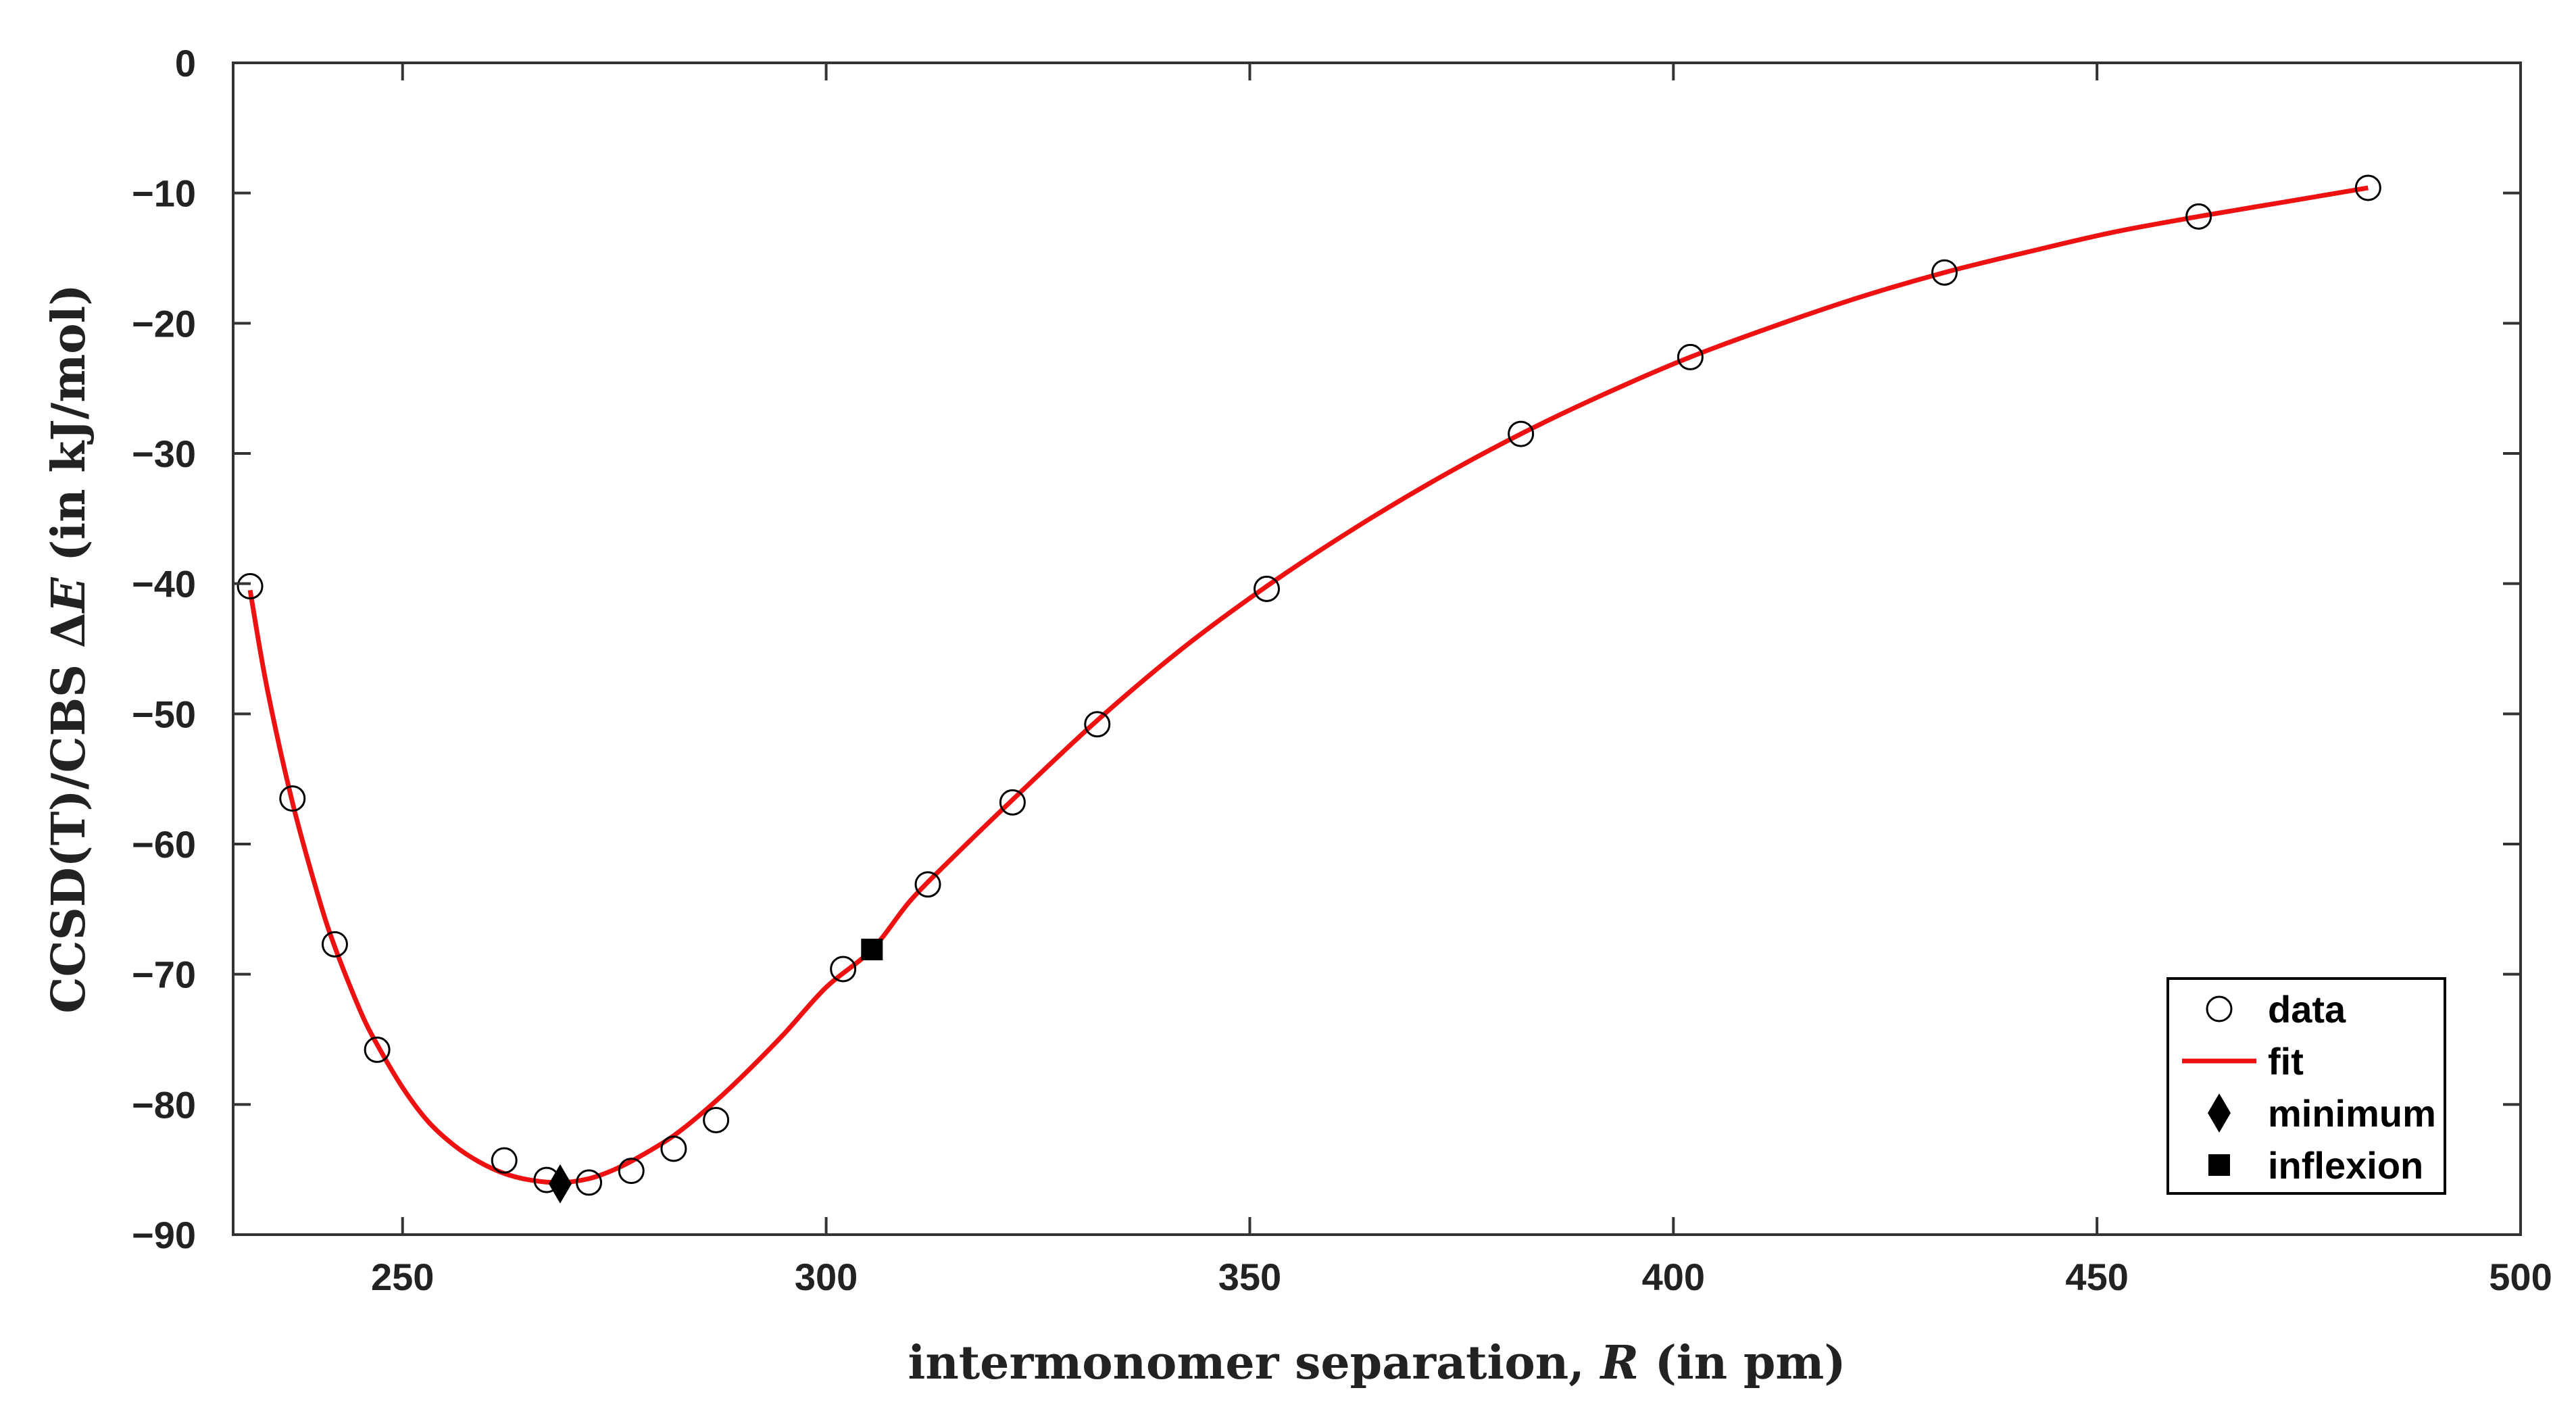 The width and height of the screenshot is (2576, 1409). I want to click on y-tick-label: −10, so click(164, 193).